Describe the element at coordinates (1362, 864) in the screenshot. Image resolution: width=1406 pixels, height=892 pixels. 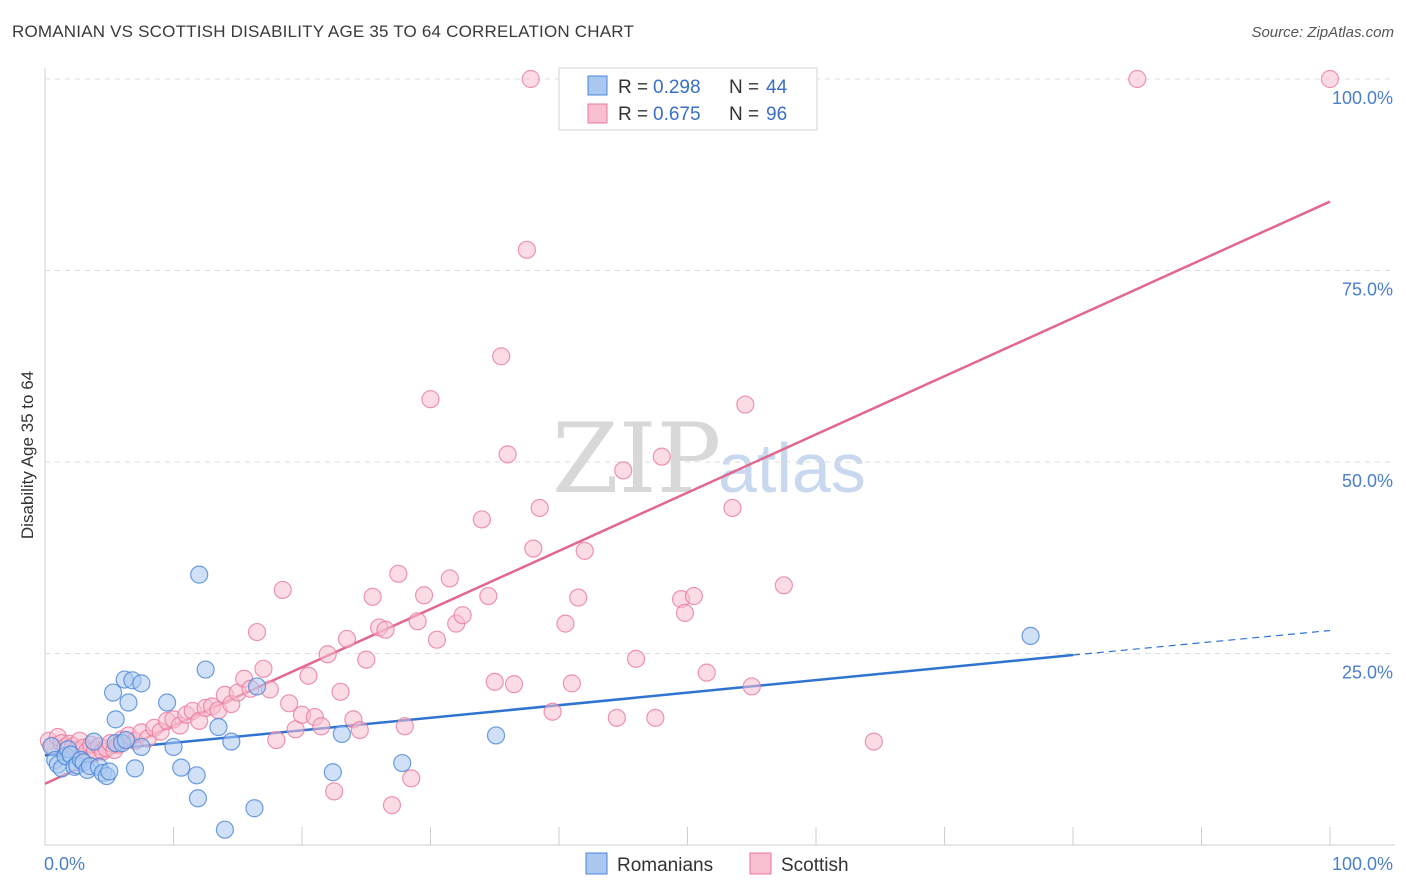
I see `x-tick-label-100: 100.0%` at that location.